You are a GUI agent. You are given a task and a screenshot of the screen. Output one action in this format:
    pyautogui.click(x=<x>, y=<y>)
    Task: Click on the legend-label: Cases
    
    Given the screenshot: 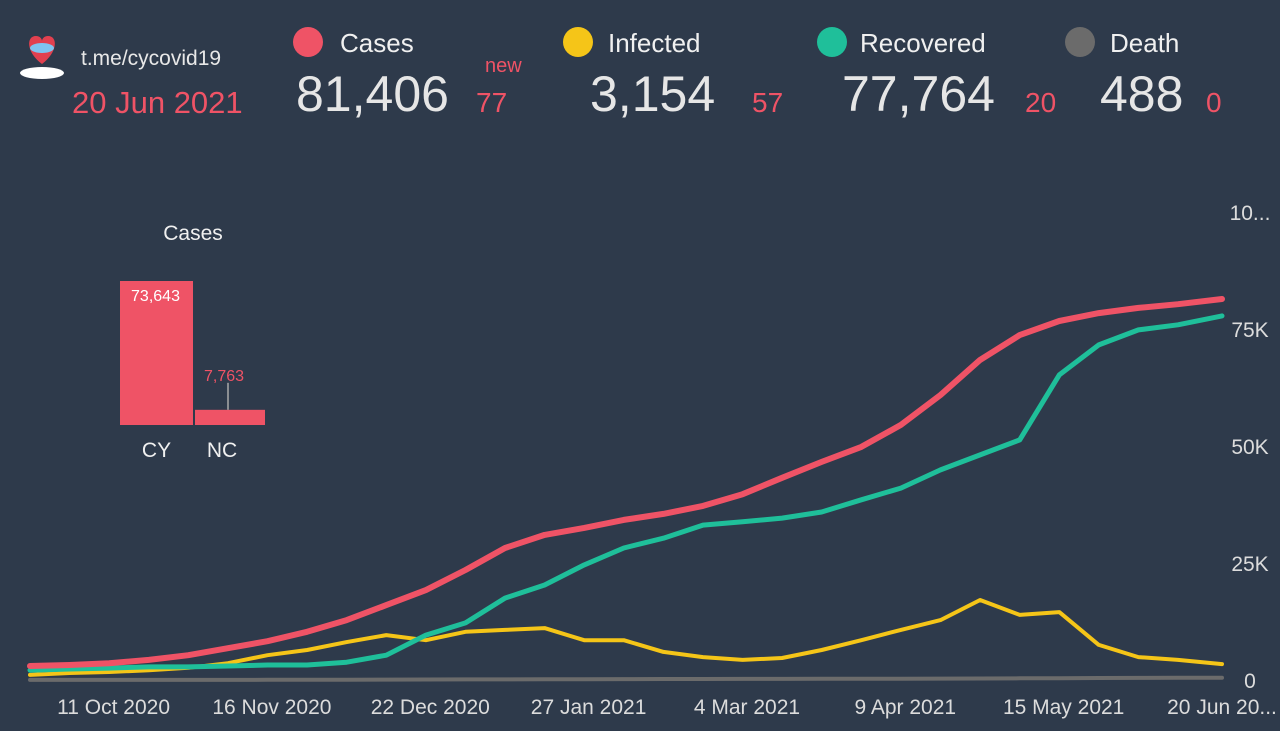 What is the action you would take?
    pyautogui.click(x=377, y=43)
    